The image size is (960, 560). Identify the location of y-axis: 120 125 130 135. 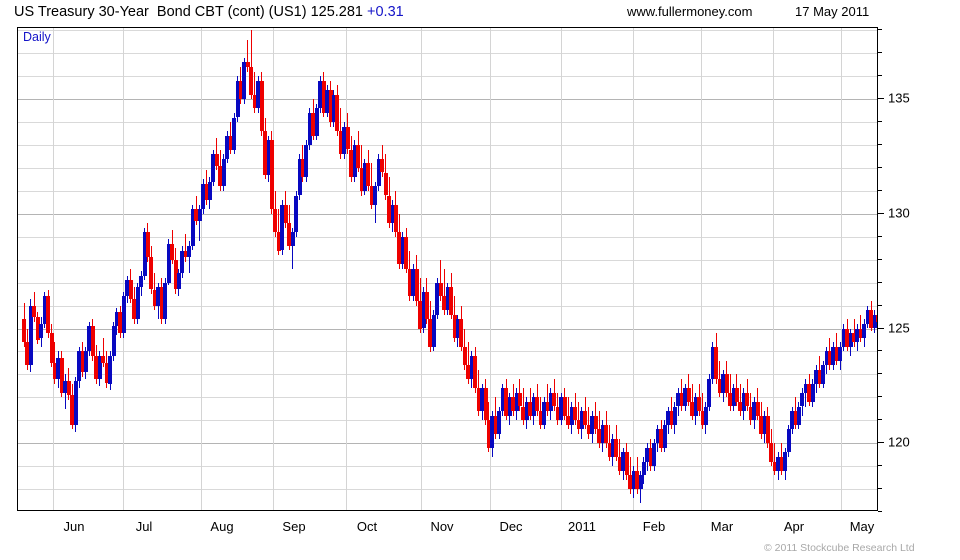
(919, 269).